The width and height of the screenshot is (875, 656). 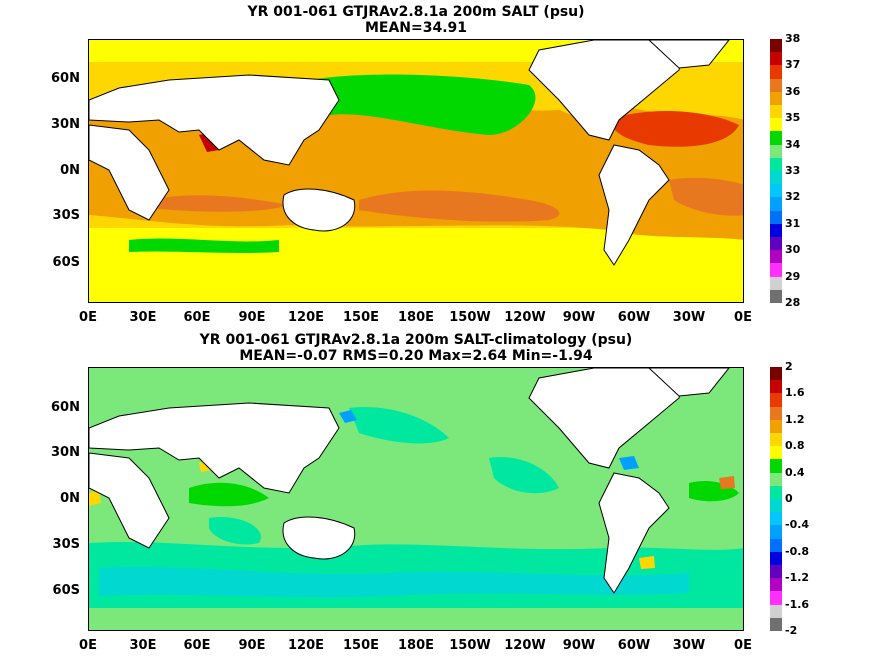 What do you see at coordinates (795, 446) in the screenshot?
I see `colorbar-tick-label: 0.8` at bounding box center [795, 446].